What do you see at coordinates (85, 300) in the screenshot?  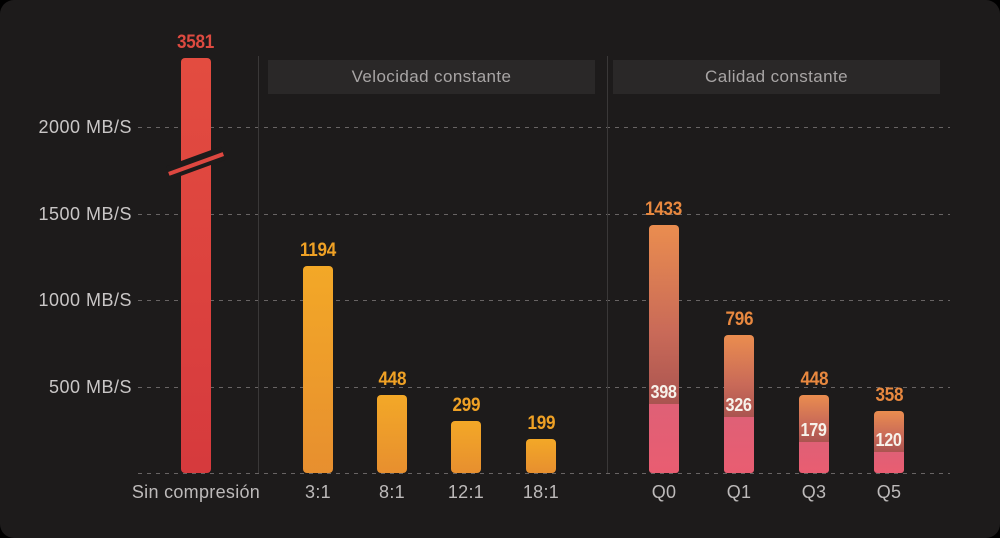 I see `y-axis-label: 1000 MB/S` at bounding box center [85, 300].